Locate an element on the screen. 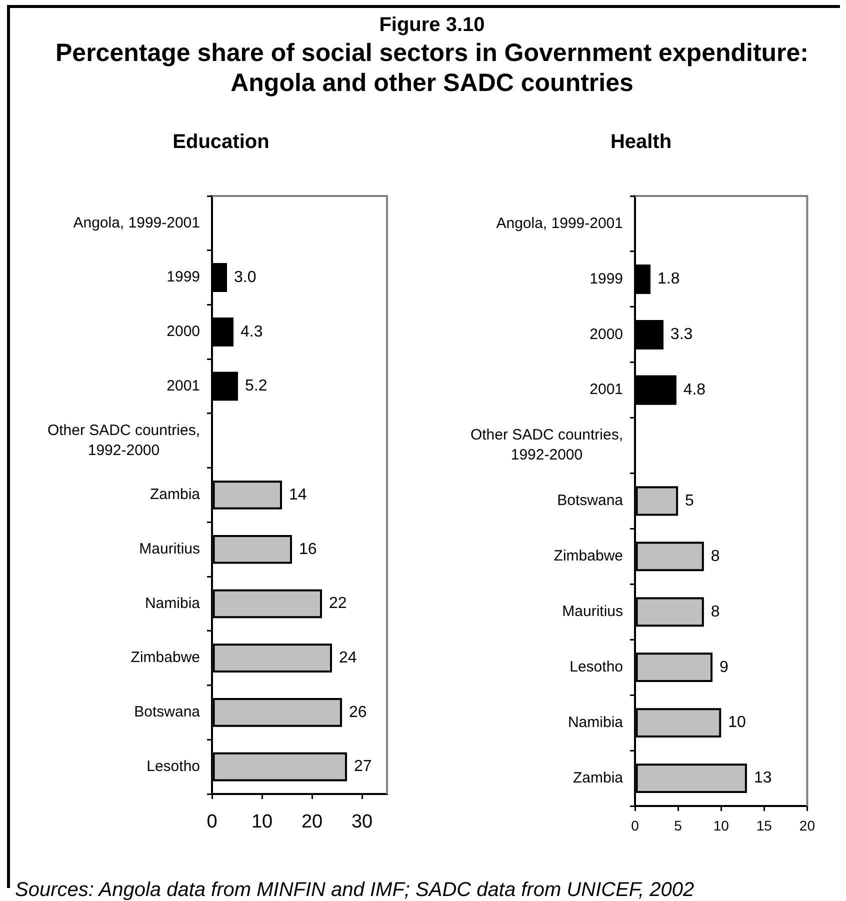 The height and width of the screenshot is (901, 846). chart-title: Education is located at coordinates (221, 142).